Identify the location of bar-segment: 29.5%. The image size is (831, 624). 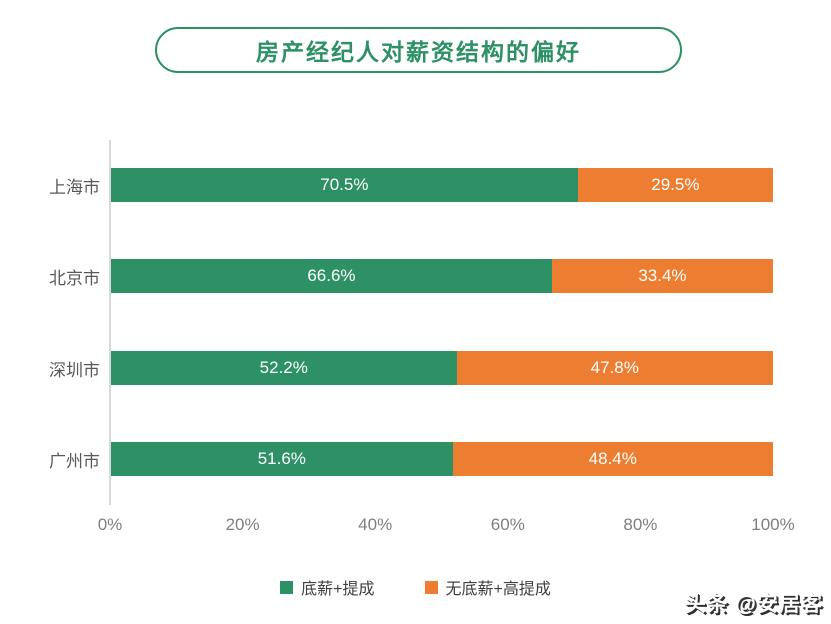
(675, 185).